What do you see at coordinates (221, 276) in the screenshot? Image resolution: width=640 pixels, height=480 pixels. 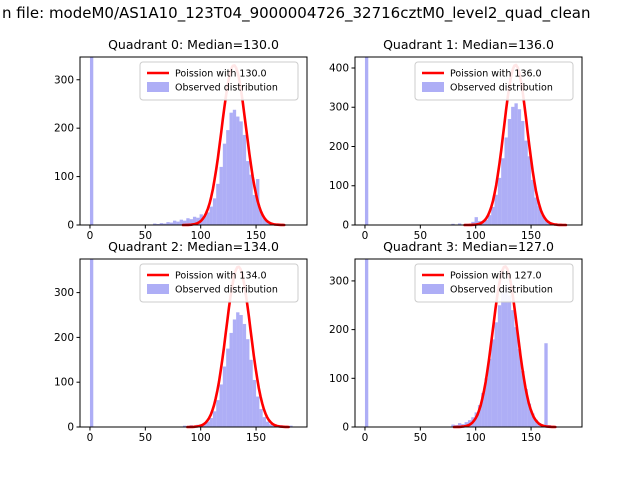 I see `legend-curve-label: Poission with 134.0` at bounding box center [221, 276].